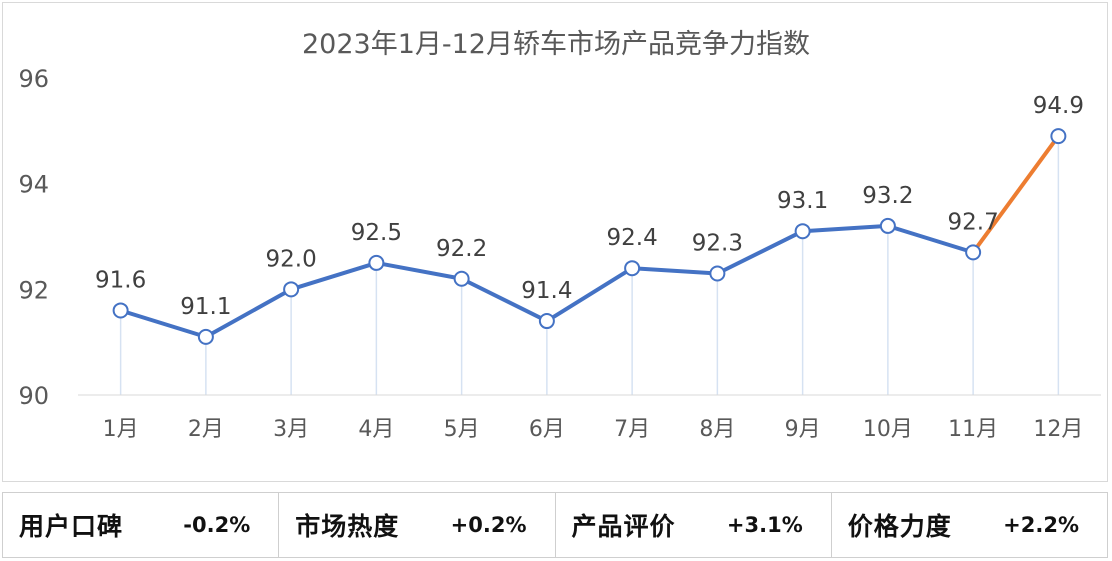 This screenshot has width=1112, height=561. What do you see at coordinates (547, 429) in the screenshot?
I see `x-tick-label: 6月` at bounding box center [547, 429].